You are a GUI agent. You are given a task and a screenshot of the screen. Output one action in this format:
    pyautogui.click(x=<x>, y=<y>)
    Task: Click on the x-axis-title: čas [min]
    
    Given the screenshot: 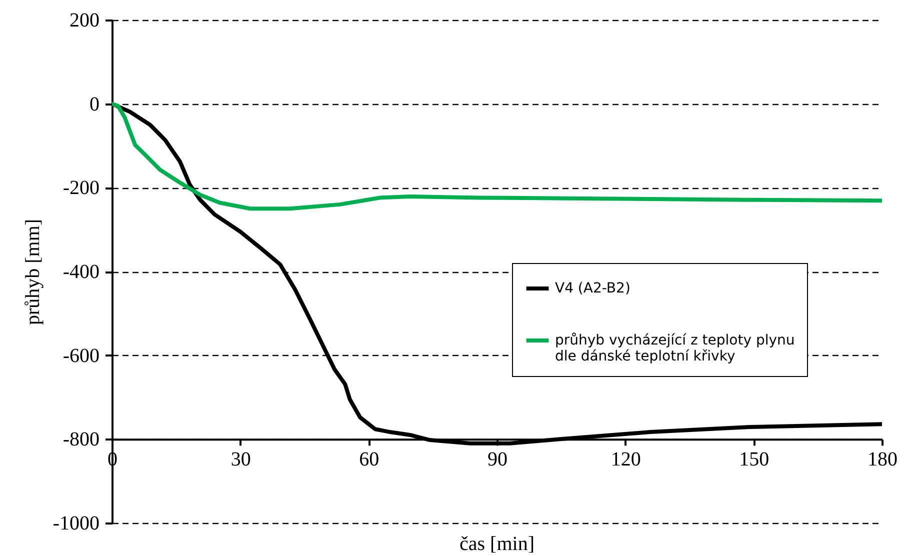 What is the action you would take?
    pyautogui.click(x=497, y=544)
    